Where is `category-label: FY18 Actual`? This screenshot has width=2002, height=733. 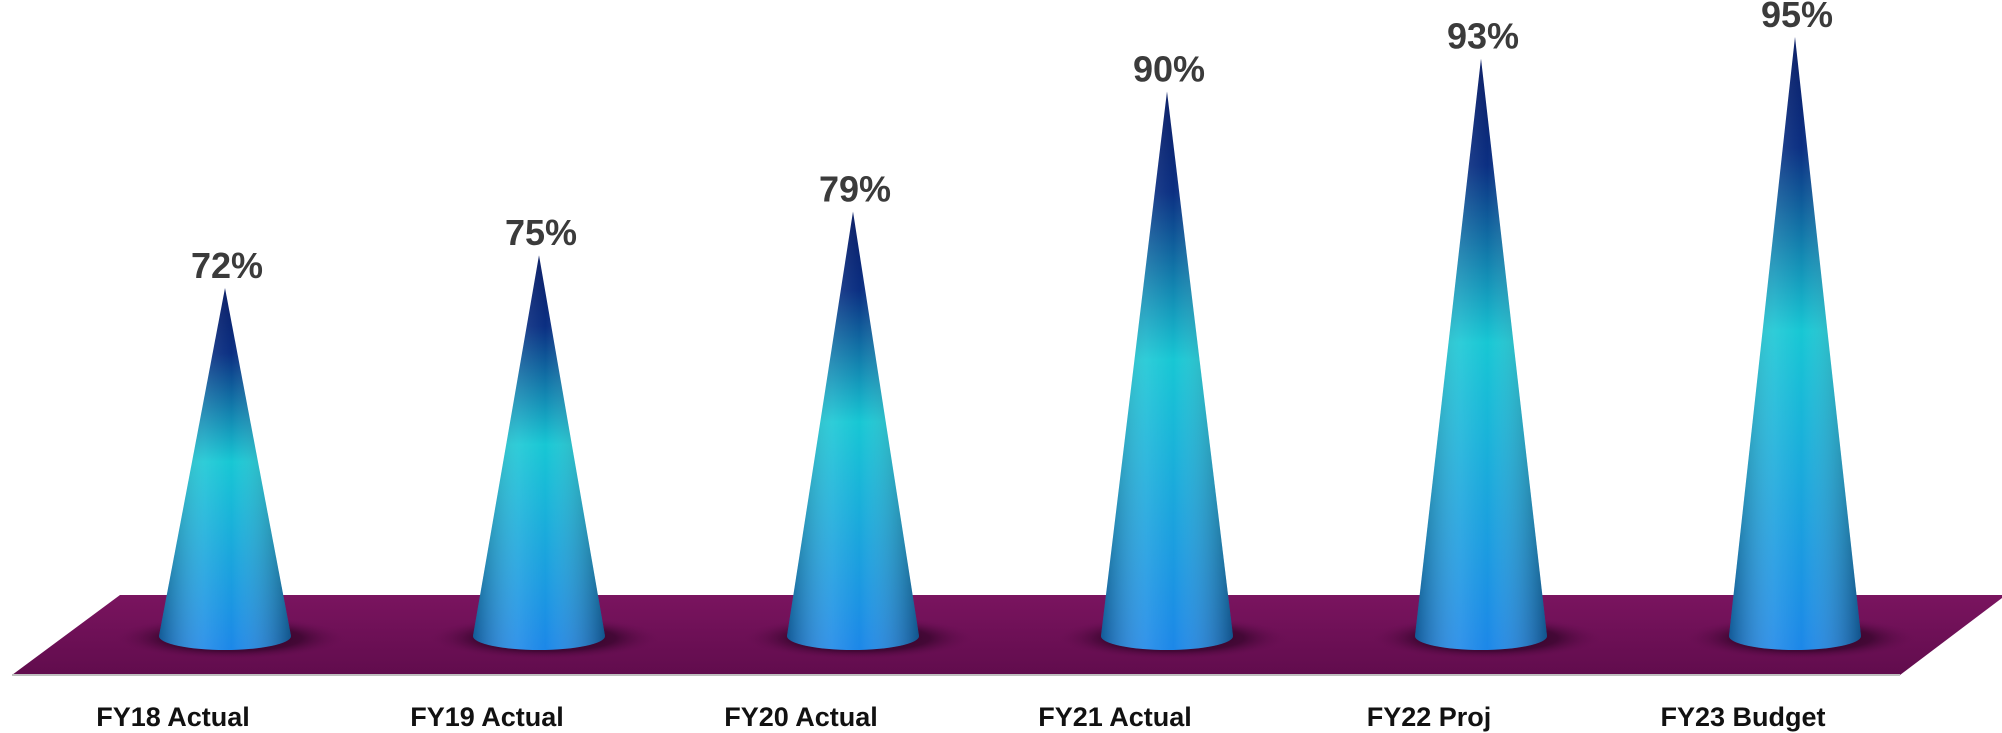 category-label: FY18 Actual is located at coordinates (173, 717).